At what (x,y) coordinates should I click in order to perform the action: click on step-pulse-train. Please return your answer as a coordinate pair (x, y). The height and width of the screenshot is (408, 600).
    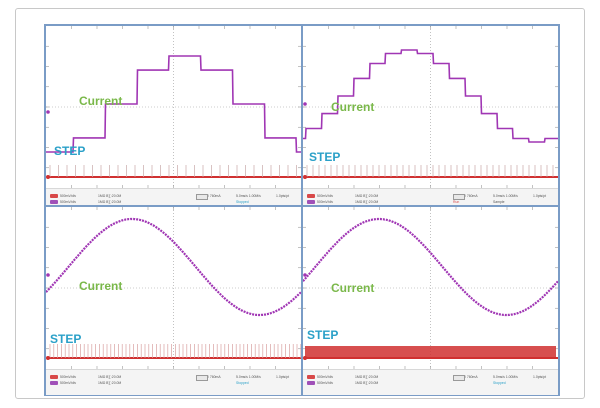
    Looking at the image, I should click on (430, 352).